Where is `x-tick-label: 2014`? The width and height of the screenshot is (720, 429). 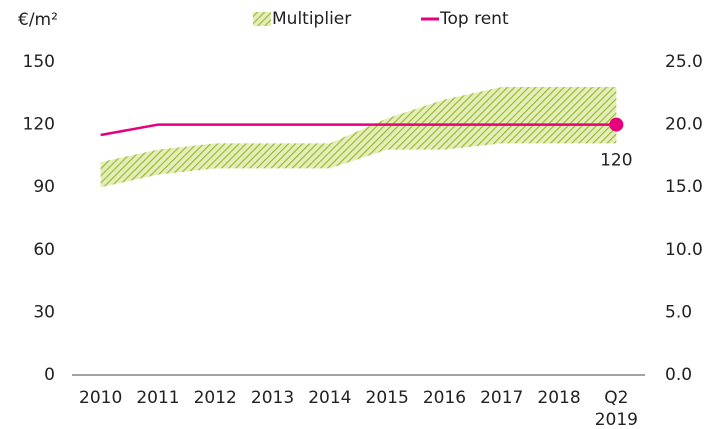 x-tick-label: 2014 is located at coordinates (329, 398).